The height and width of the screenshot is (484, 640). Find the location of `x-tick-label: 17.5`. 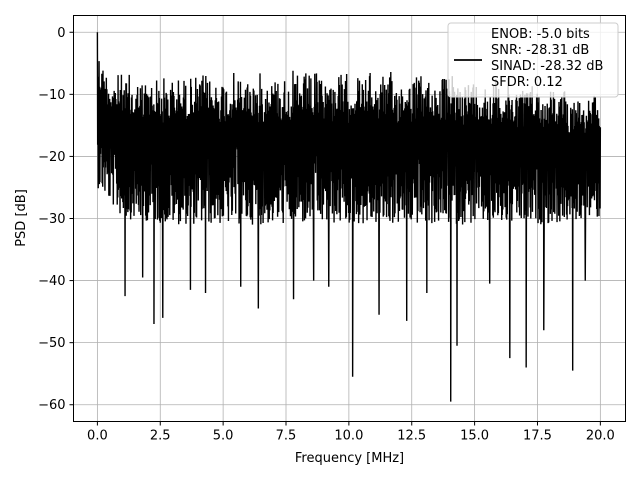

x-tick-label: 17.5 is located at coordinates (537, 436).